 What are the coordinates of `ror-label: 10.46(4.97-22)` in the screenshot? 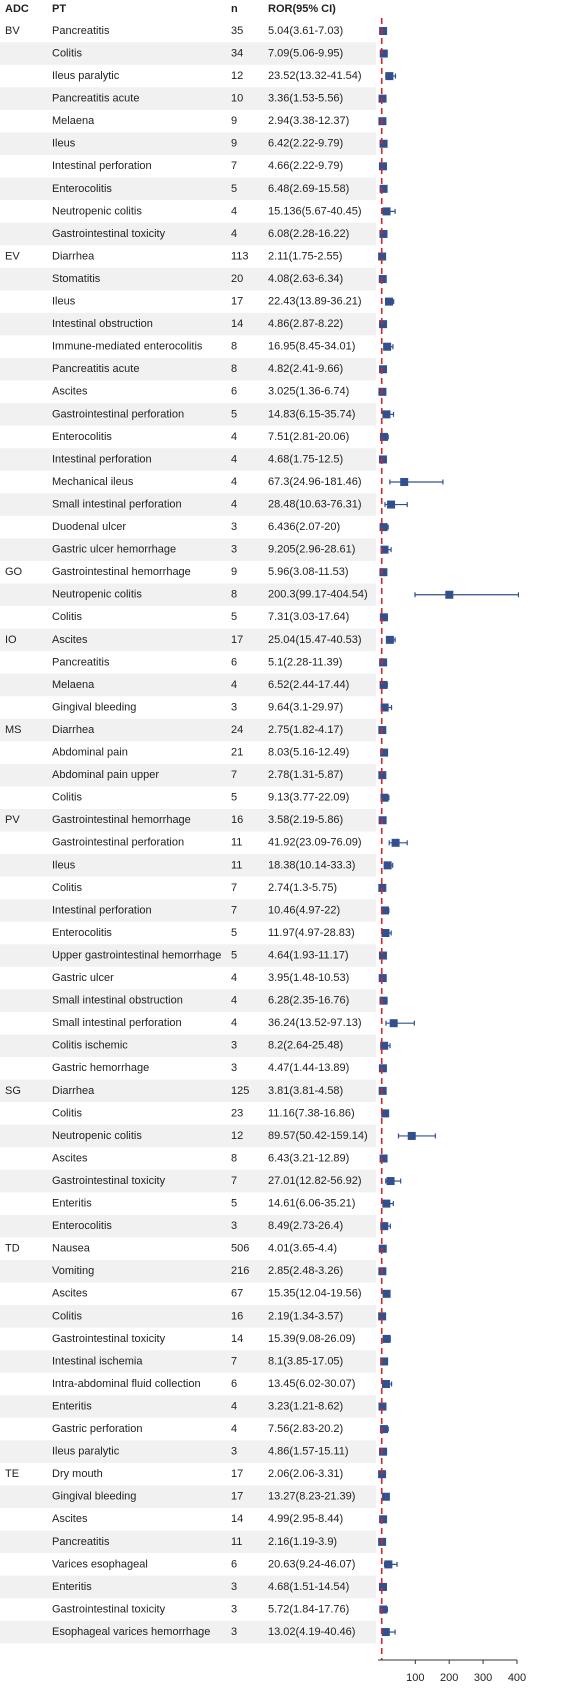 It's located at (304, 910).